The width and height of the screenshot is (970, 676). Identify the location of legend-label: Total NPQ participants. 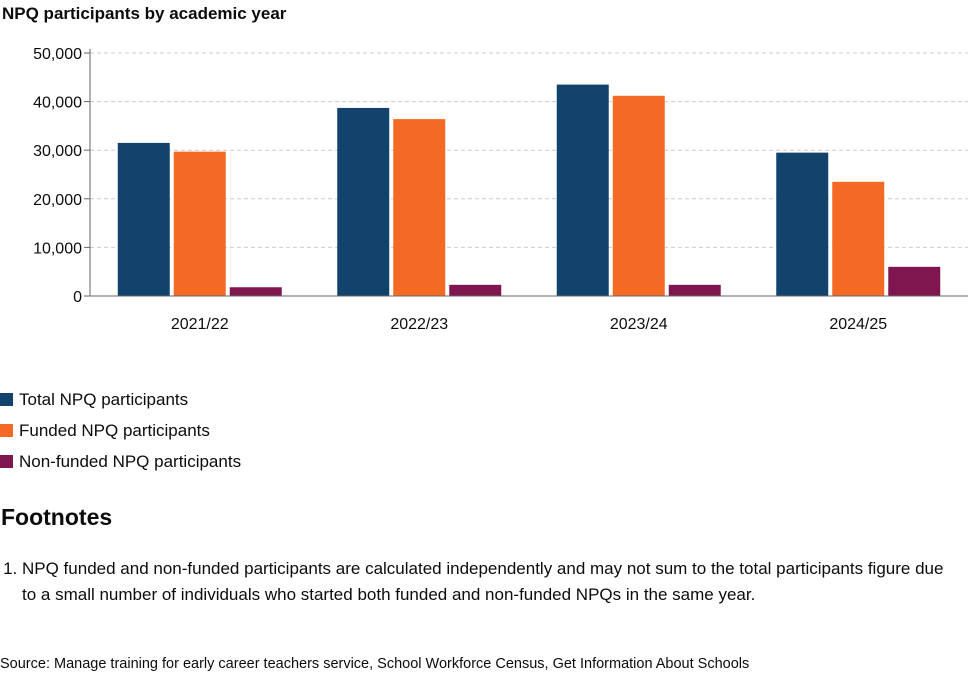
(104, 399).